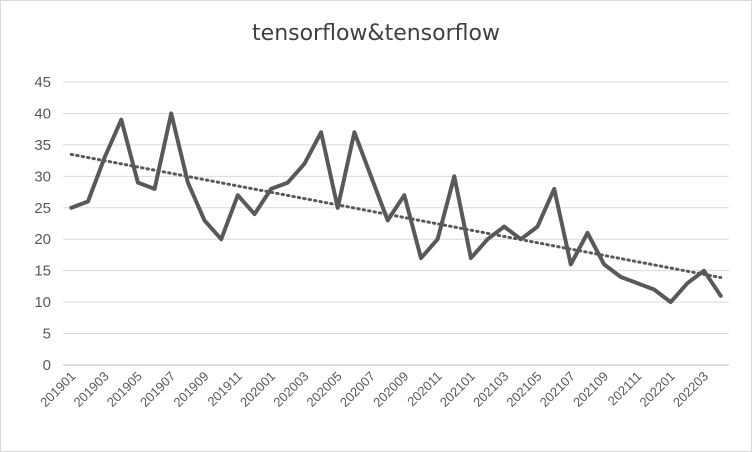 The image size is (752, 452). Describe the element at coordinates (47, 365) in the screenshot. I see `y-tick-label: 0` at that location.